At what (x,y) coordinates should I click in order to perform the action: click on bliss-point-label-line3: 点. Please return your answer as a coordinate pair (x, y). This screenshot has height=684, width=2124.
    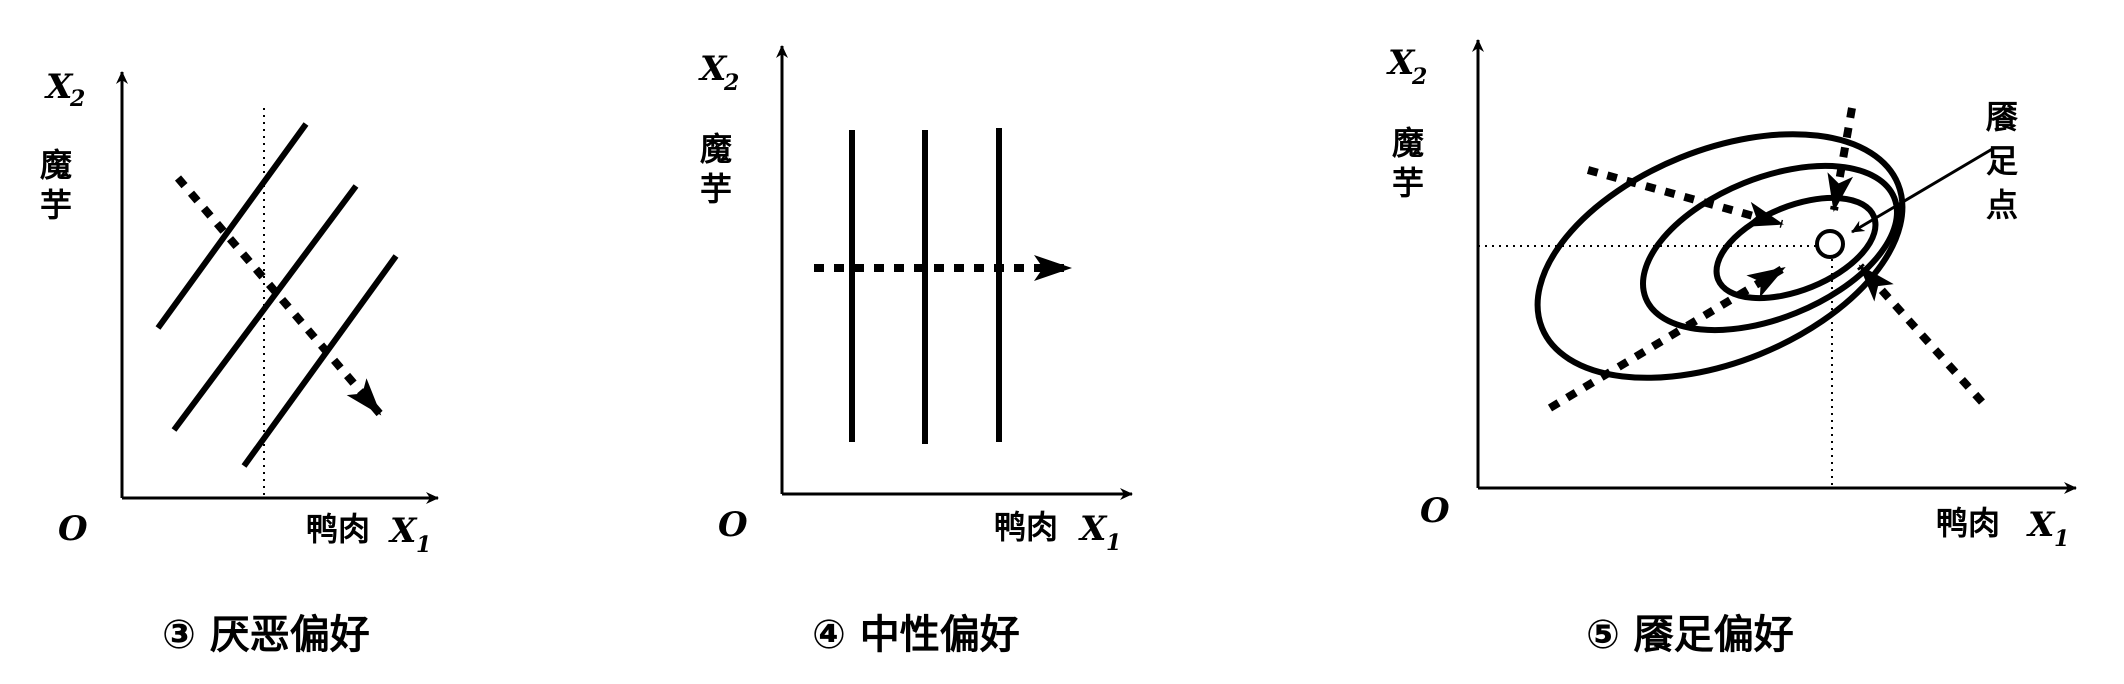
    Looking at the image, I should click on (2002, 205).